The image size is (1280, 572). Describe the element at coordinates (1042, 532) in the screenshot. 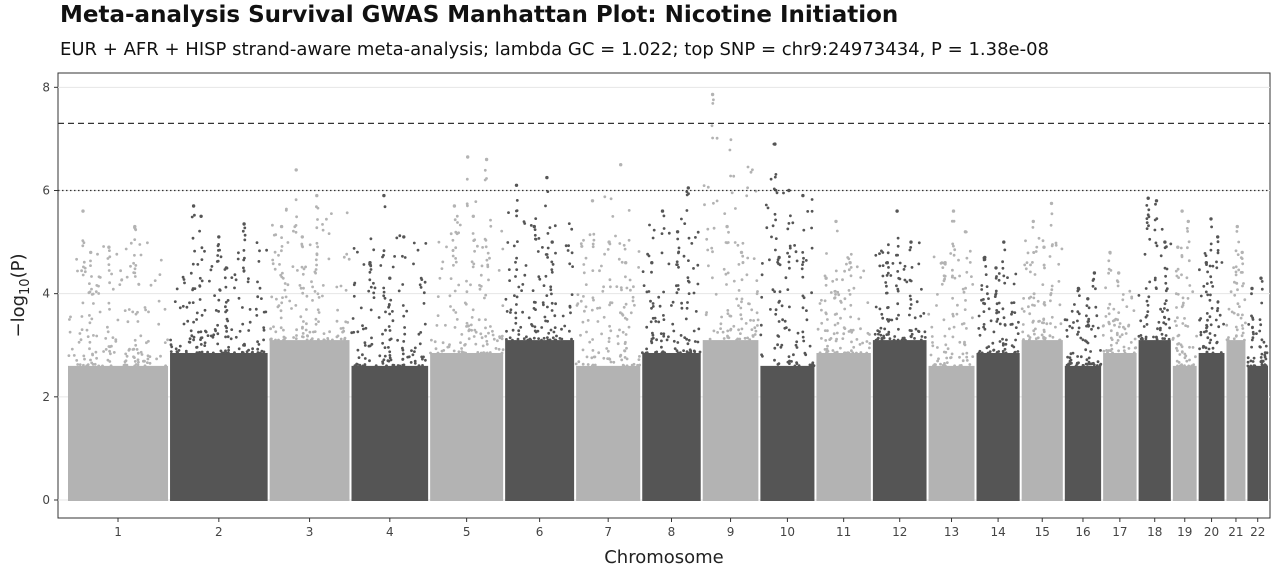

I see `x-tick-label: 15` at that location.